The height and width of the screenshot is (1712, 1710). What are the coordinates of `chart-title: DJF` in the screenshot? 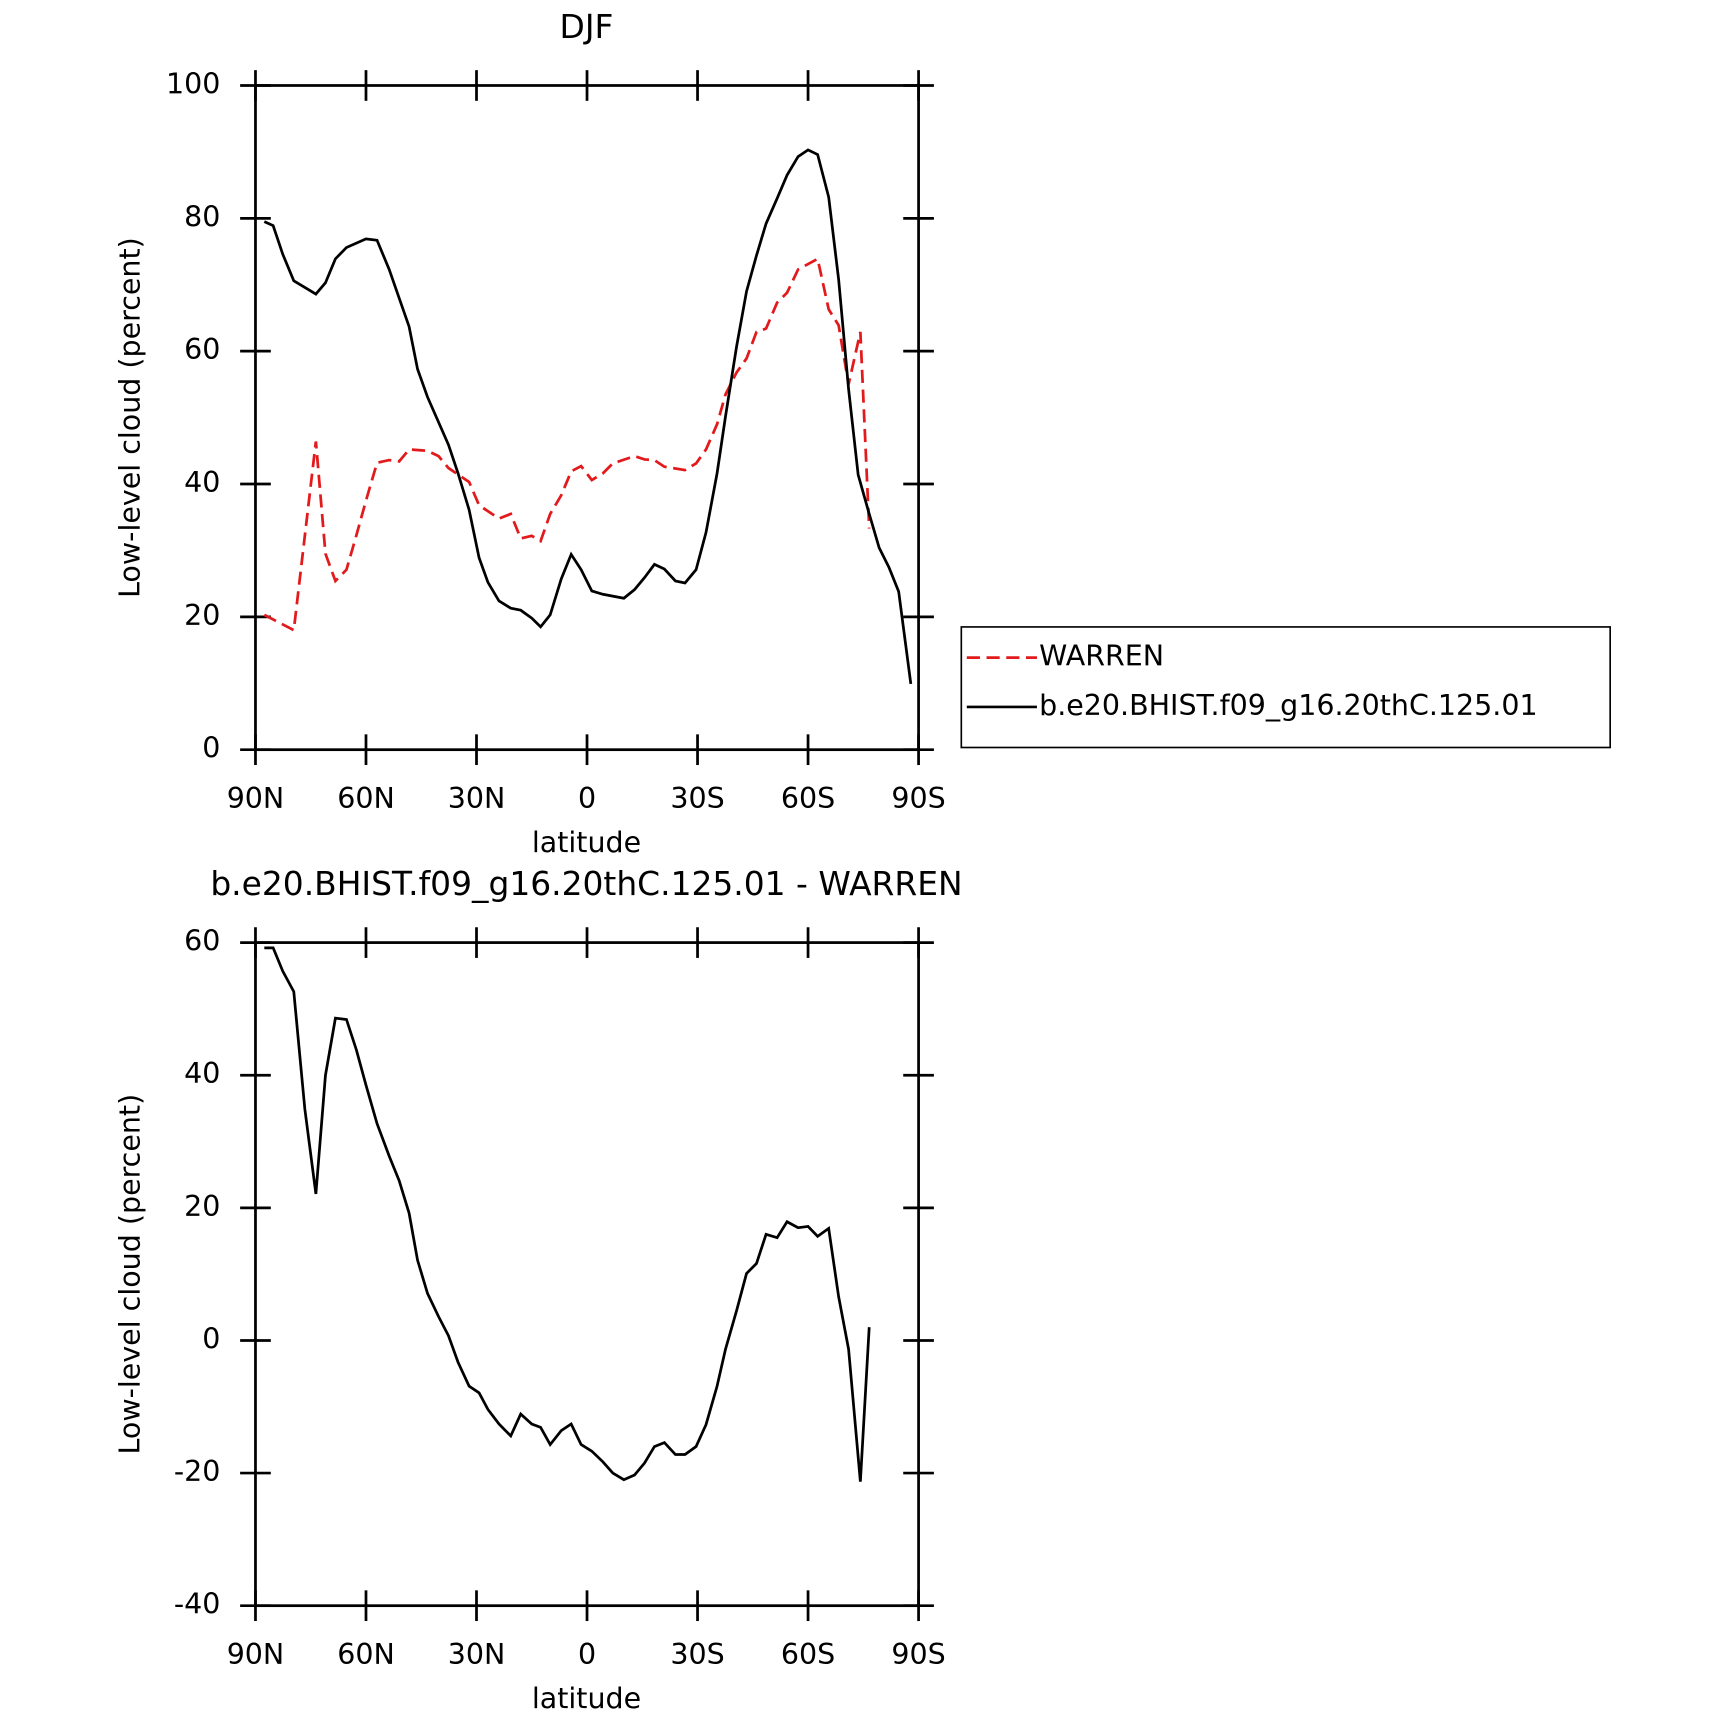 It's located at (587, 26).